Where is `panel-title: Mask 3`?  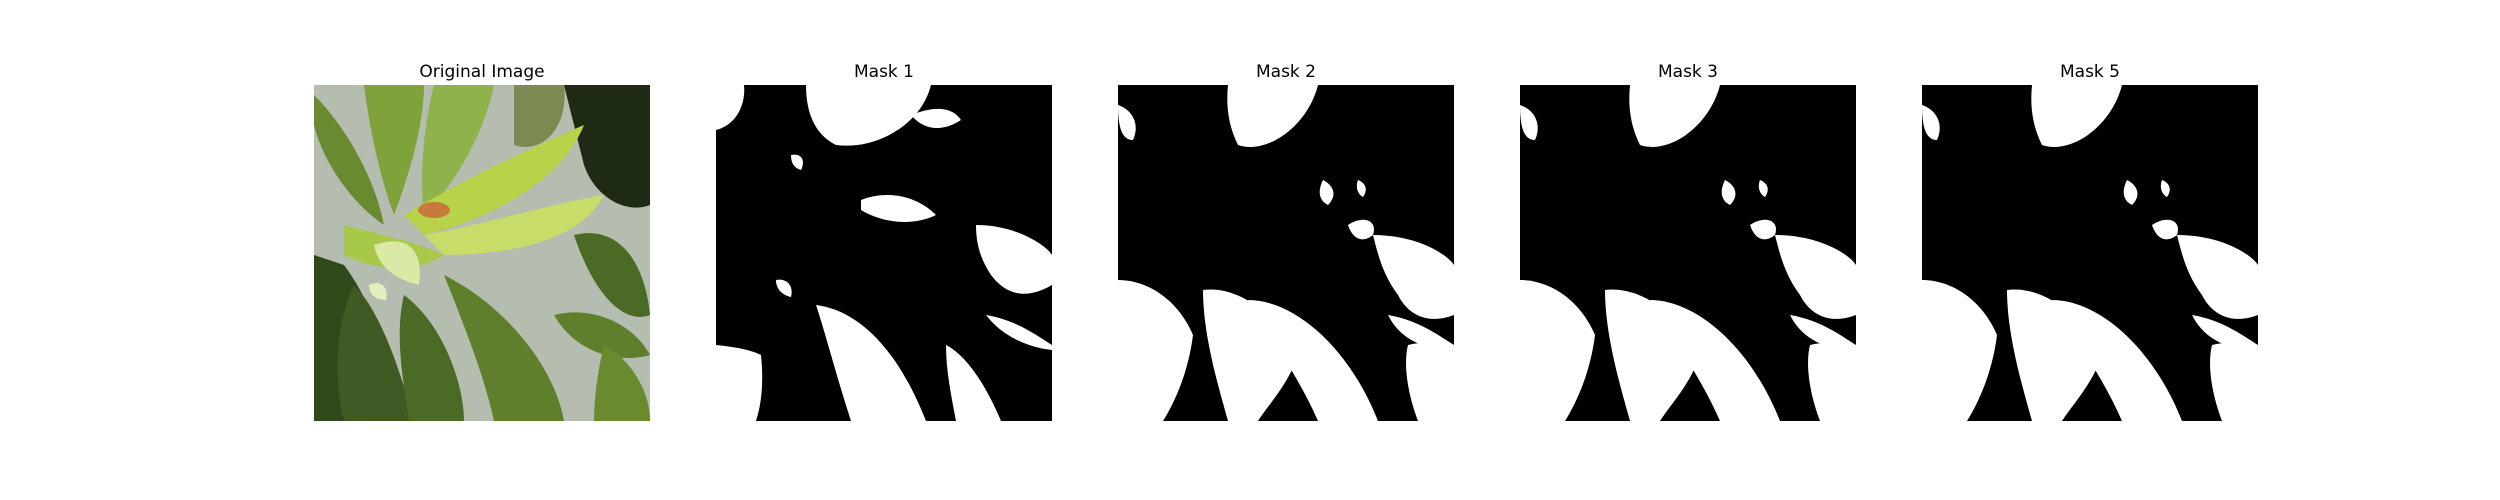 panel-title: Mask 3 is located at coordinates (1687, 72).